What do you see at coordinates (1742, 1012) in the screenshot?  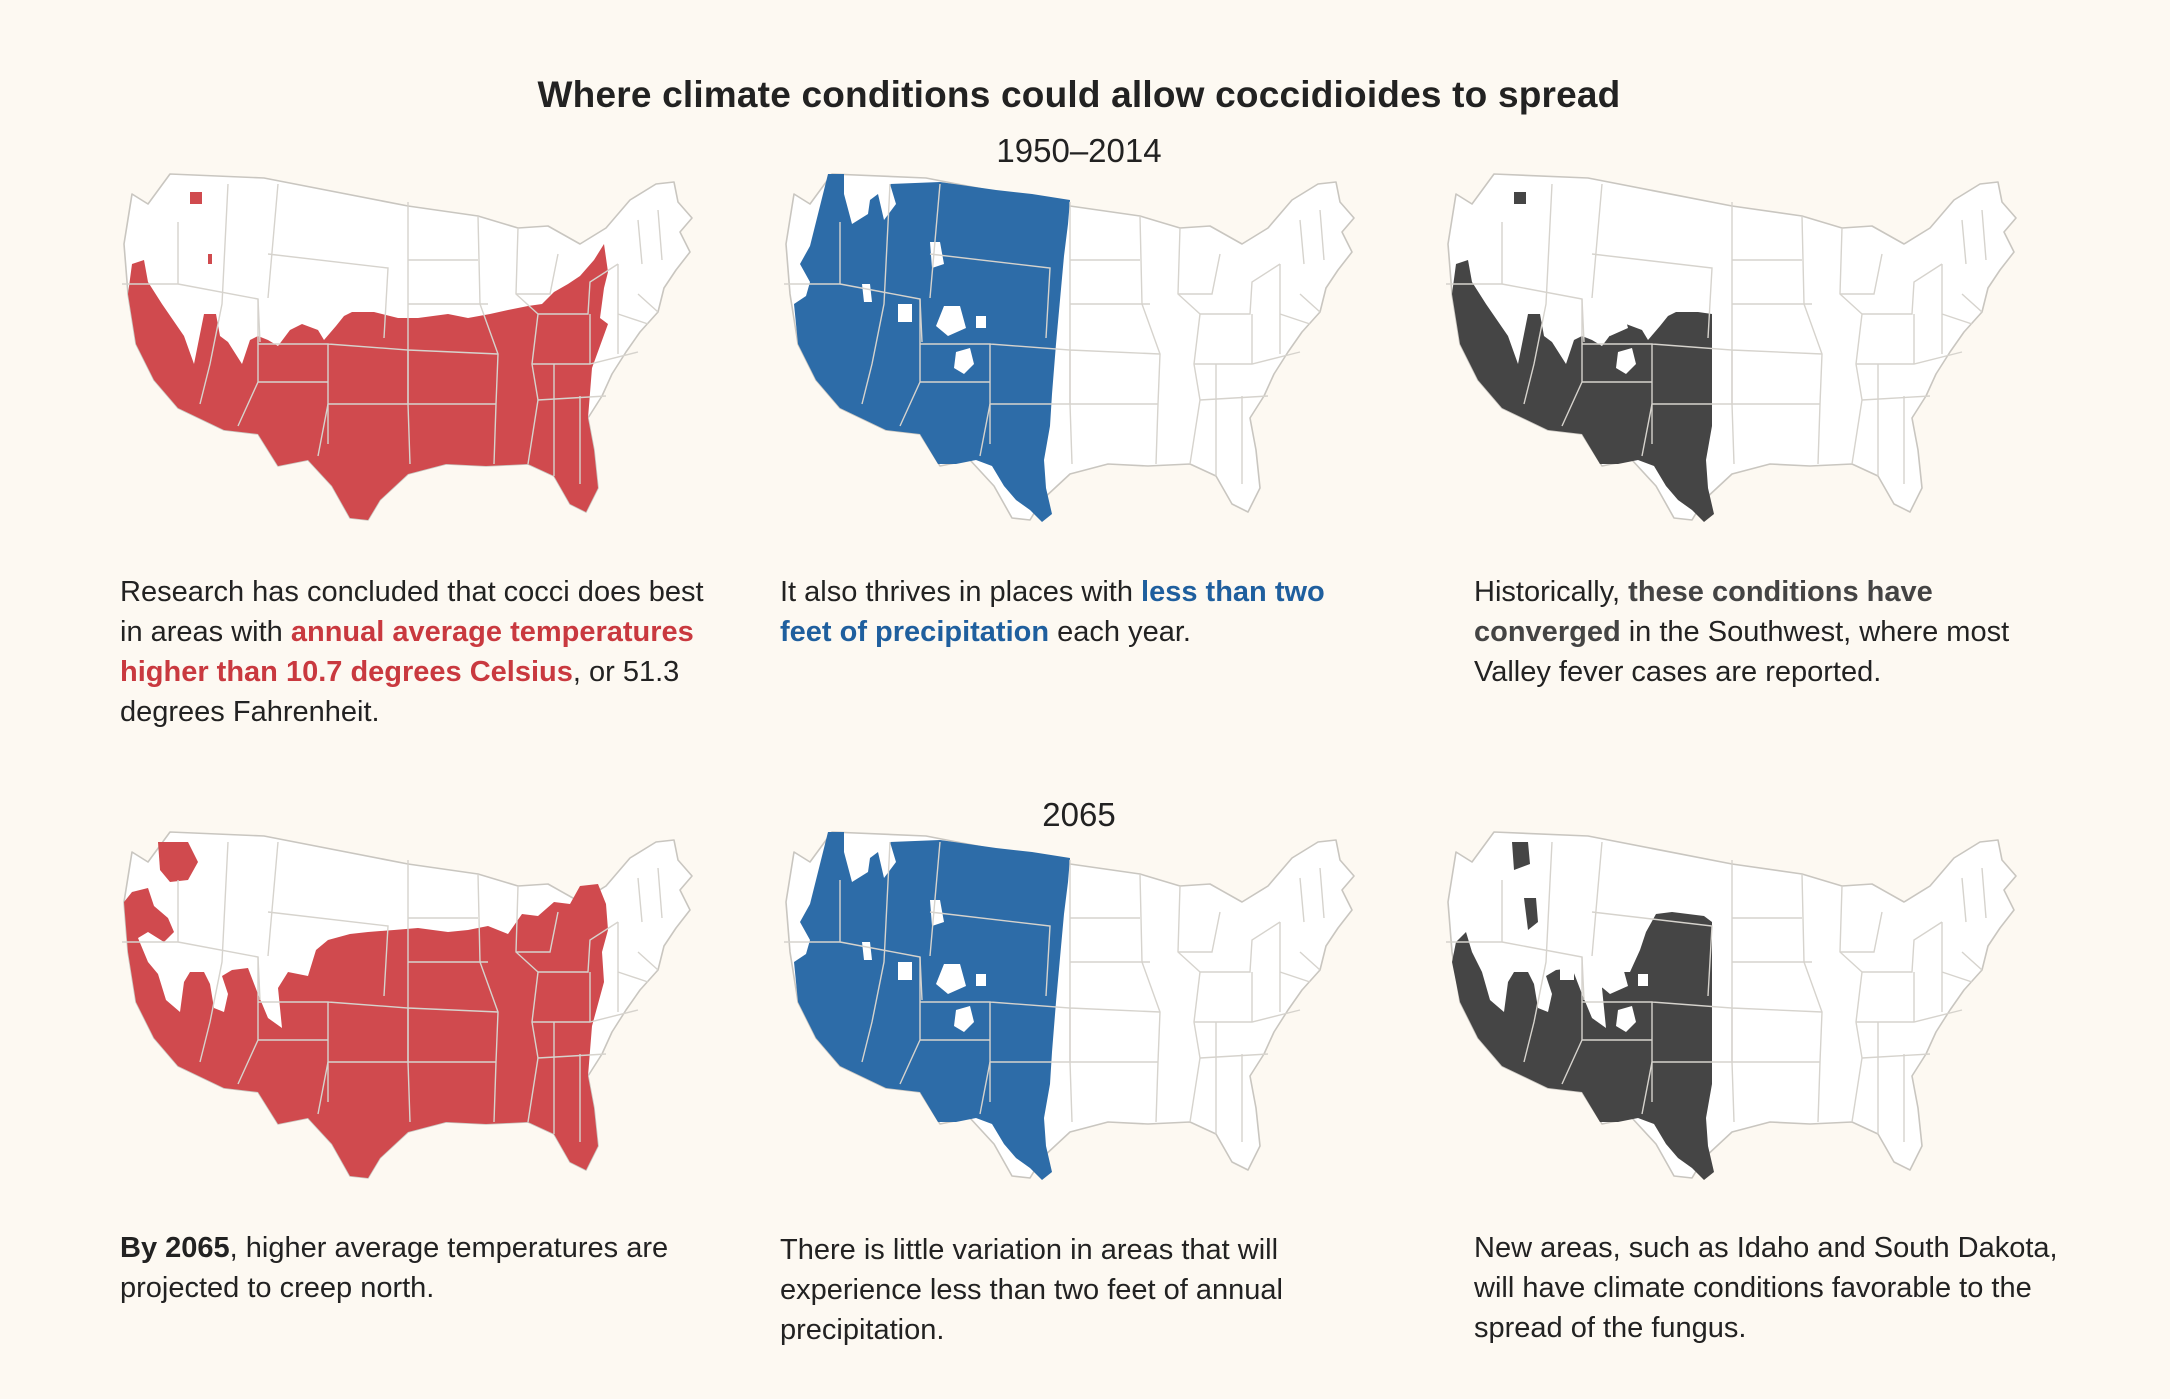 I see `map-converged-2065` at bounding box center [1742, 1012].